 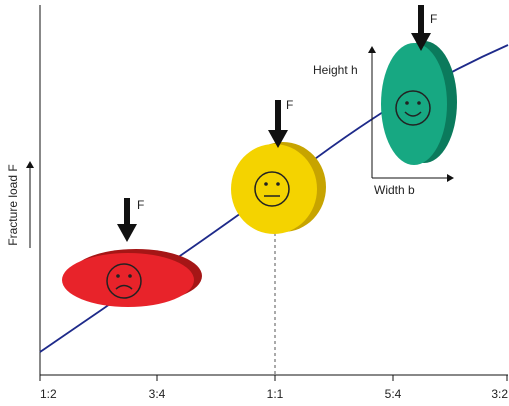 What do you see at coordinates (393, 394) in the screenshot?
I see `x-tick-label: 5:4` at bounding box center [393, 394].